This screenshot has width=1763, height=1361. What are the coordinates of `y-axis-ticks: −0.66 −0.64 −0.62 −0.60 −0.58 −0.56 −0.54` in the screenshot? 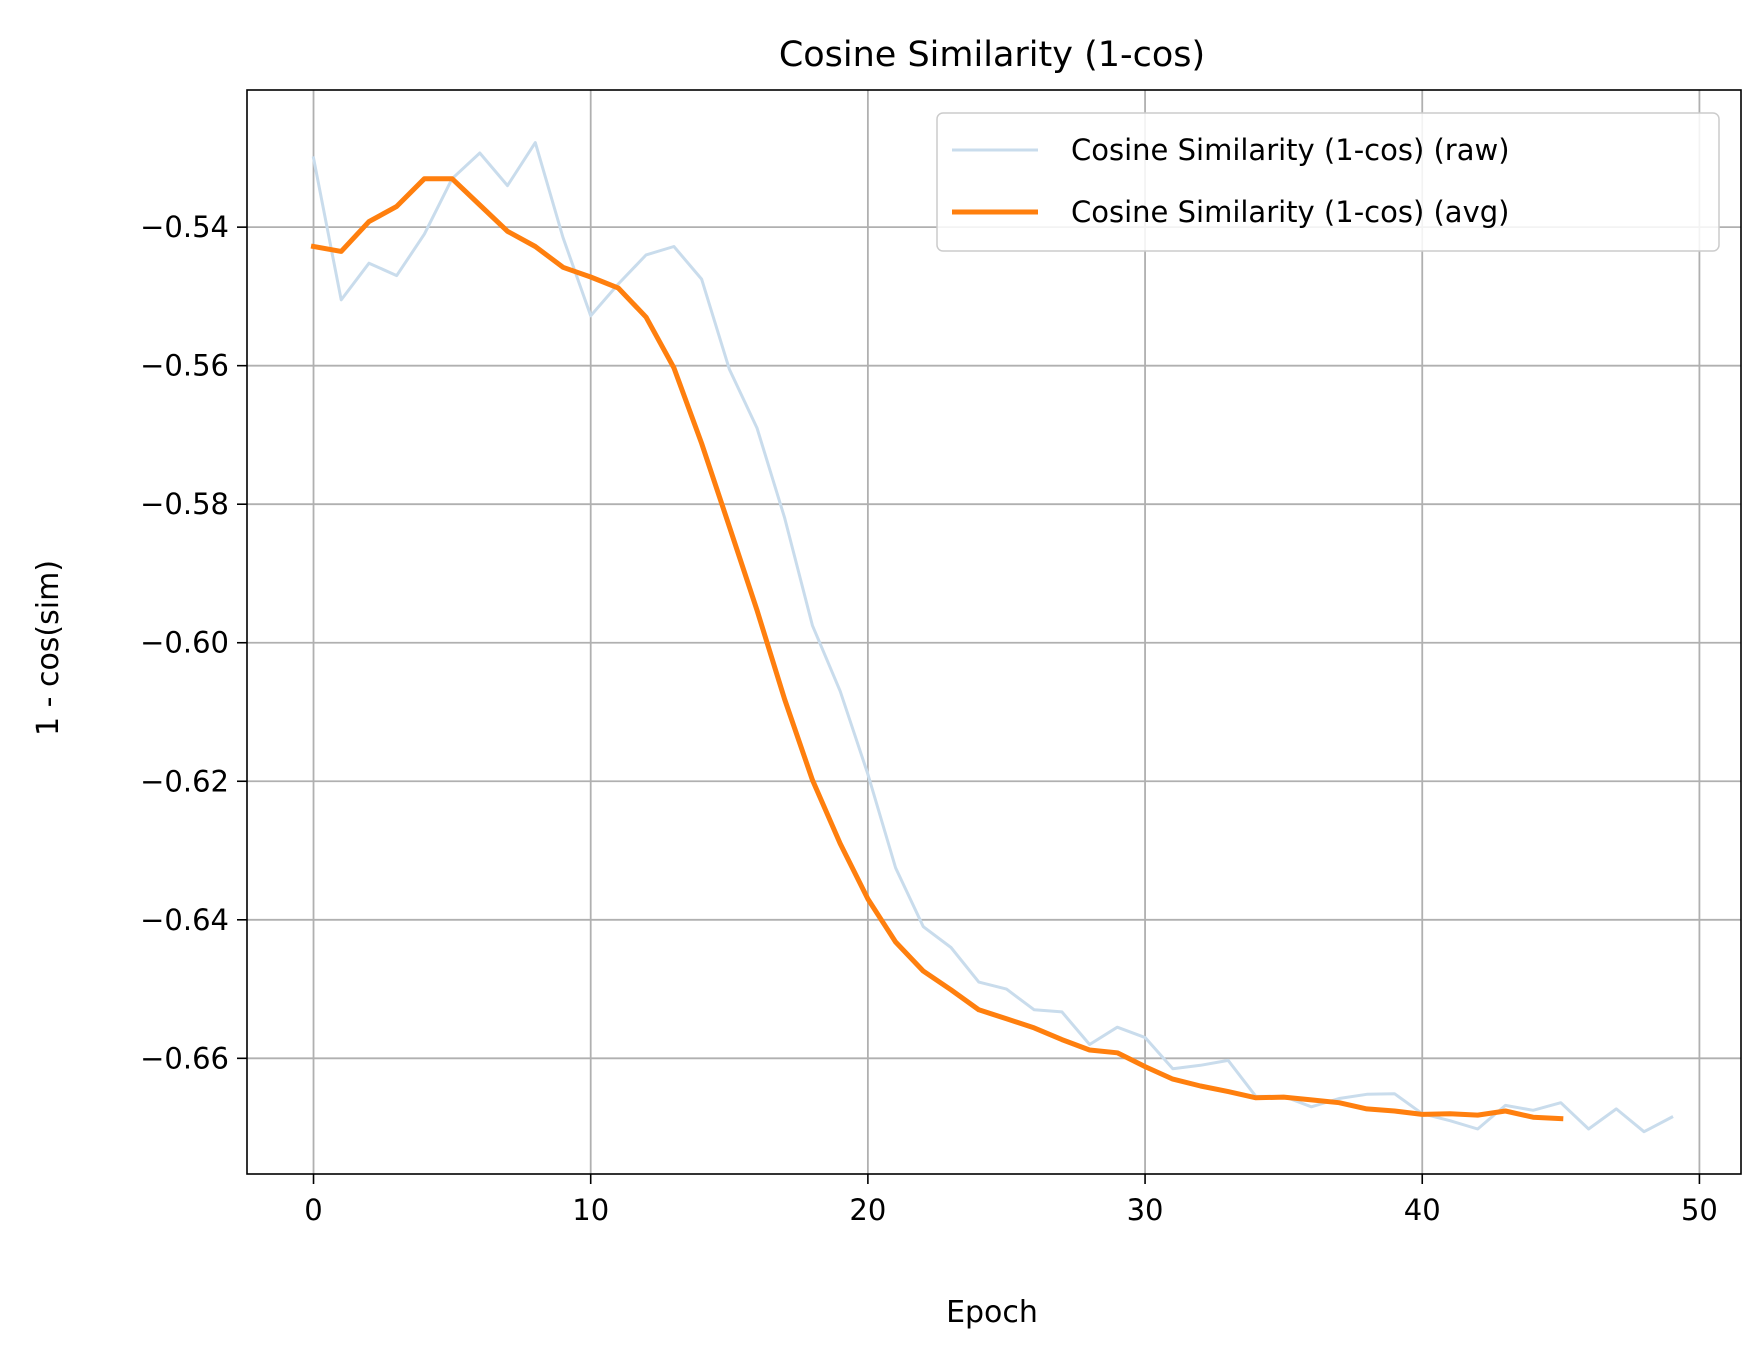 It's located at (193, 642).